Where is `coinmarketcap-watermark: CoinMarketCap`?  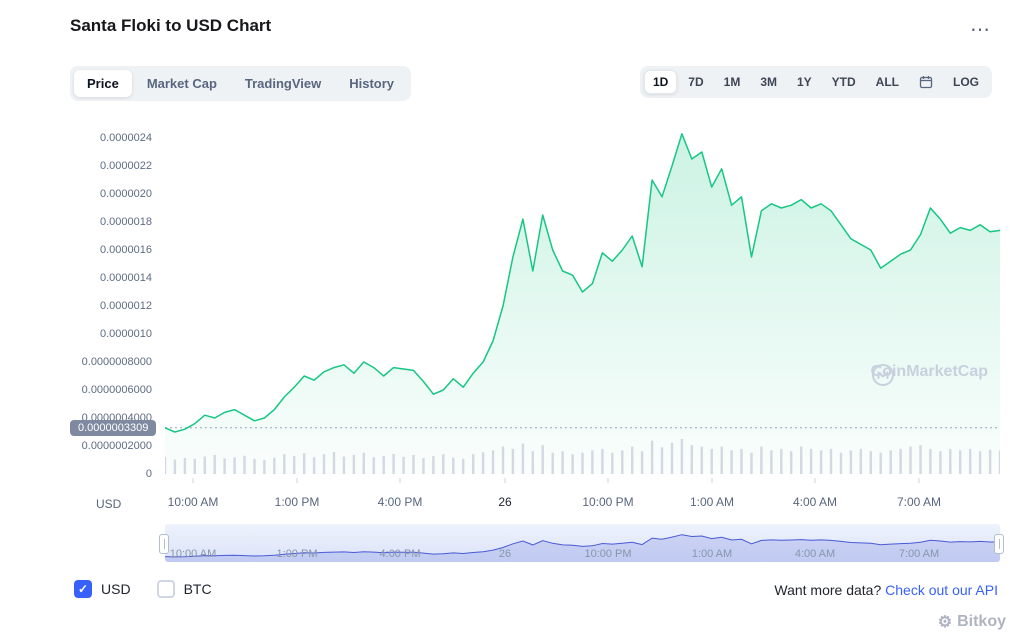 coinmarketcap-watermark: CoinMarketCap is located at coordinates (929, 374).